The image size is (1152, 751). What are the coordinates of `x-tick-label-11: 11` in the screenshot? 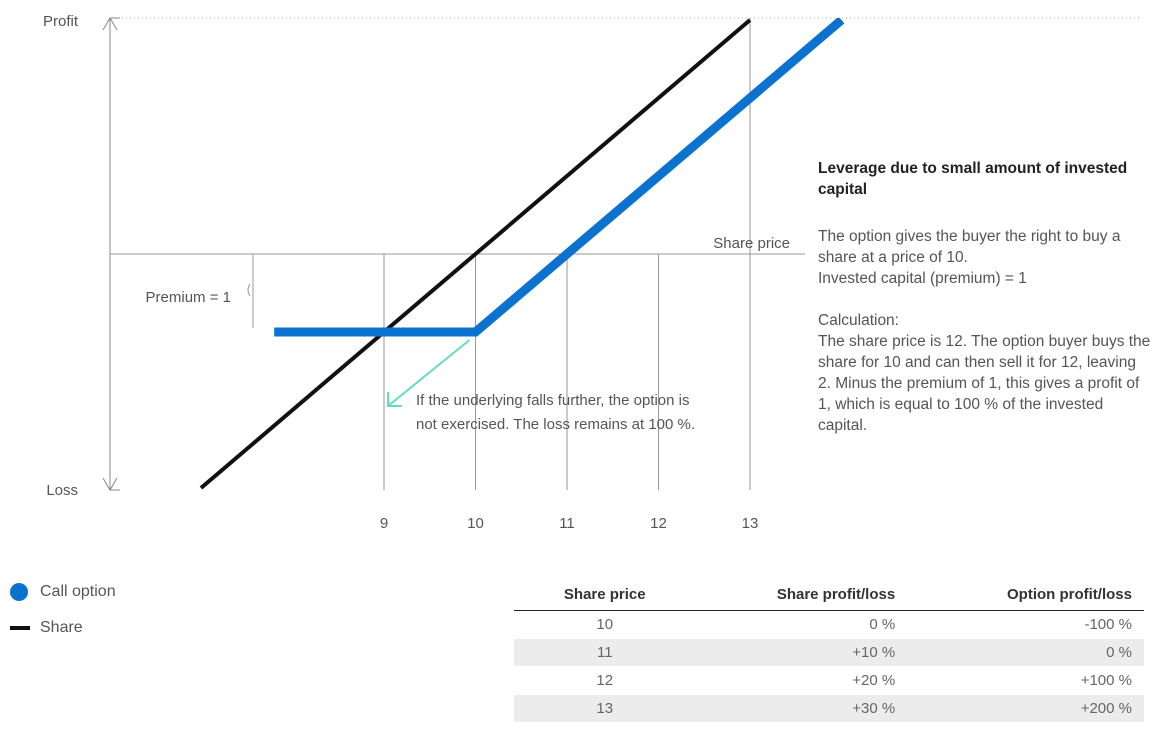 It's located at (567, 523).